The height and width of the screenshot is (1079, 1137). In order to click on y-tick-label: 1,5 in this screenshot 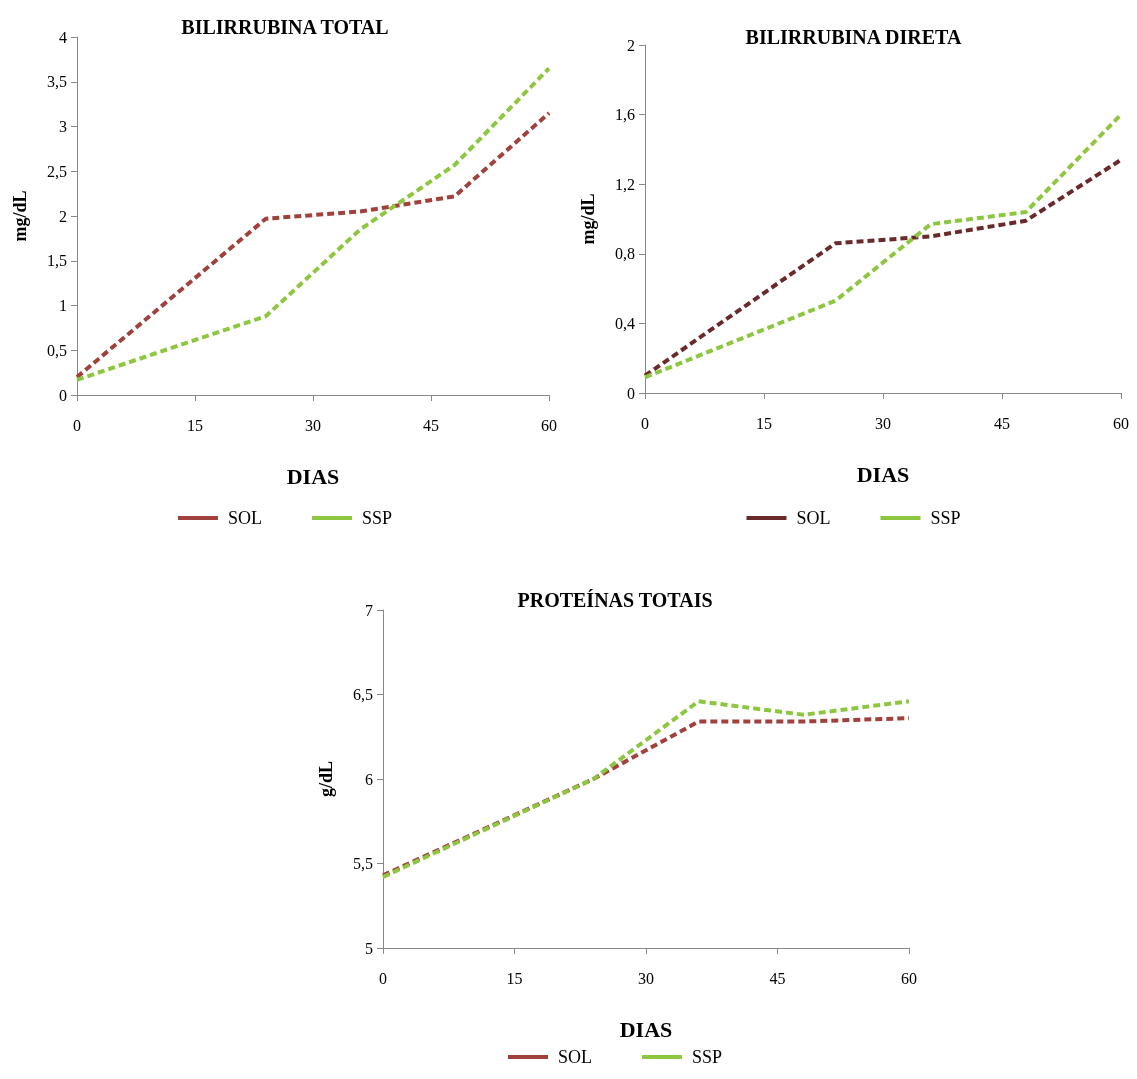, I will do `click(57, 261)`.